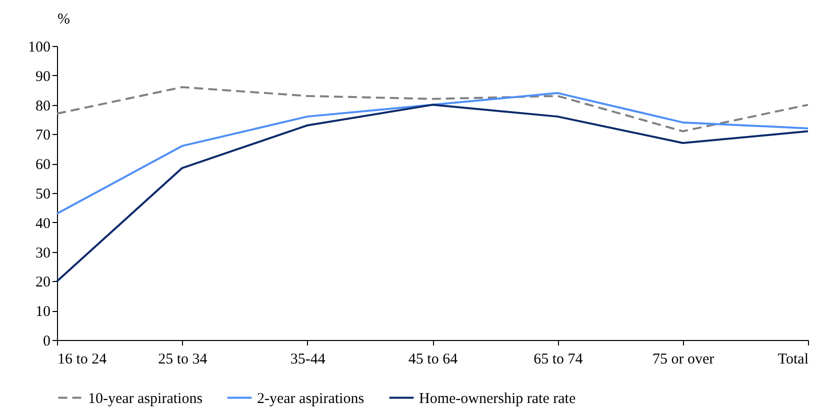 The height and width of the screenshot is (415, 829). Describe the element at coordinates (310, 398) in the screenshot. I see `legend-label: 2-year aspirations` at that location.